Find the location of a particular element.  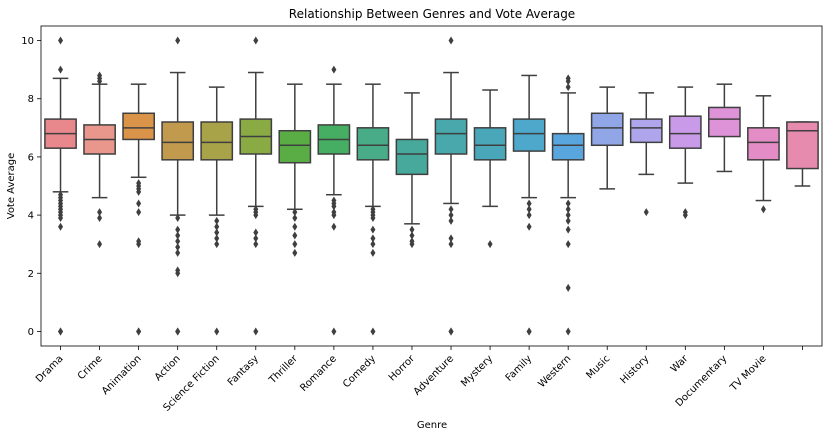

box-war is located at coordinates (685, 153).